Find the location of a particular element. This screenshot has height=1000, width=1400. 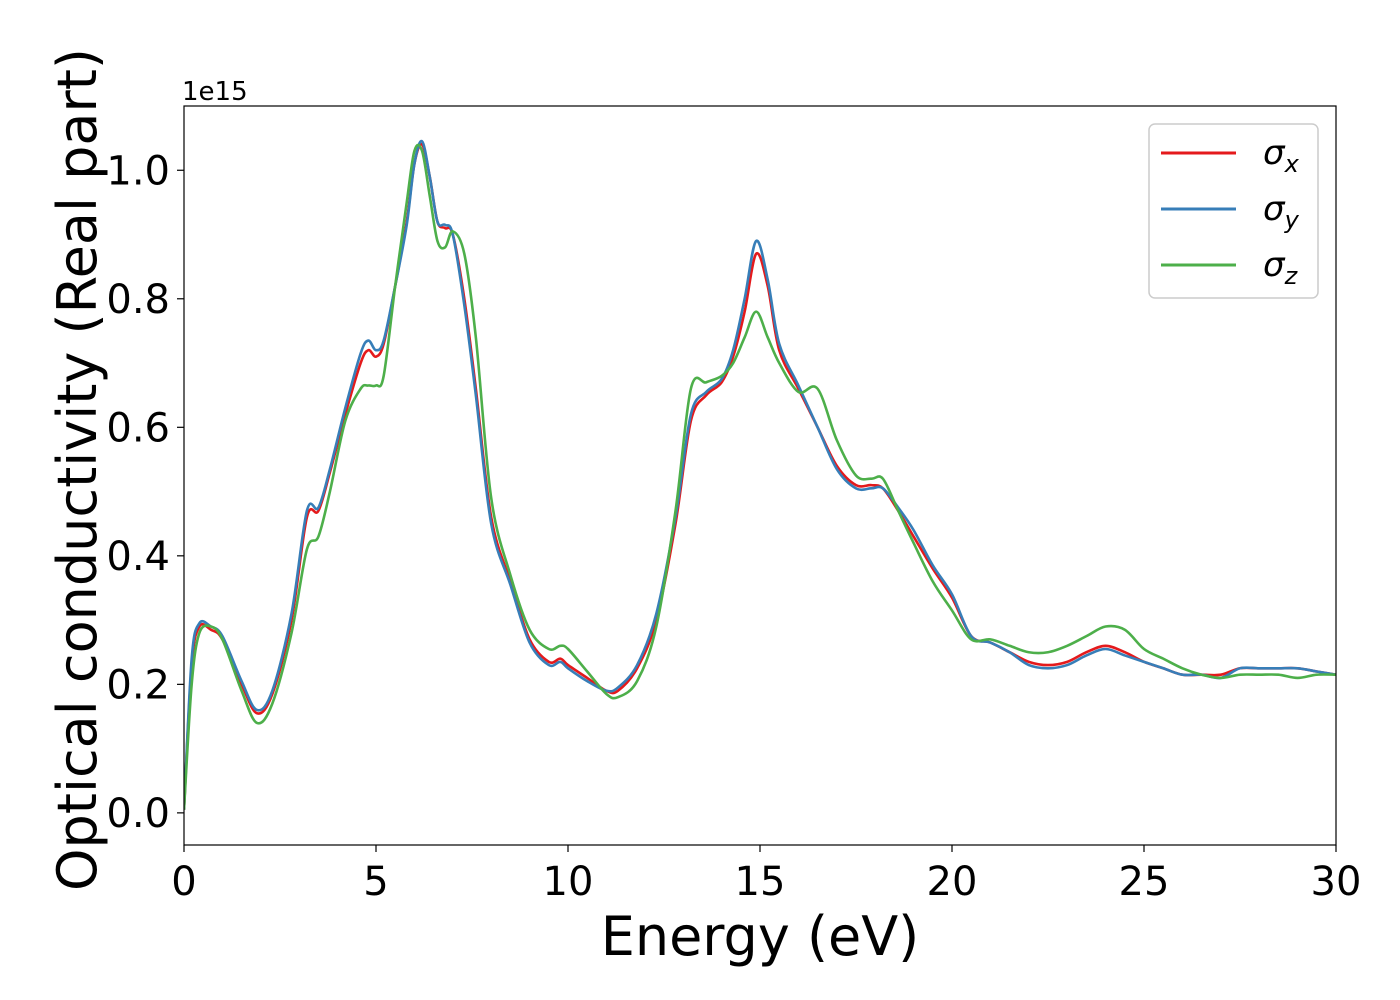

legend-label-y: σy is located at coordinates (1281, 211).